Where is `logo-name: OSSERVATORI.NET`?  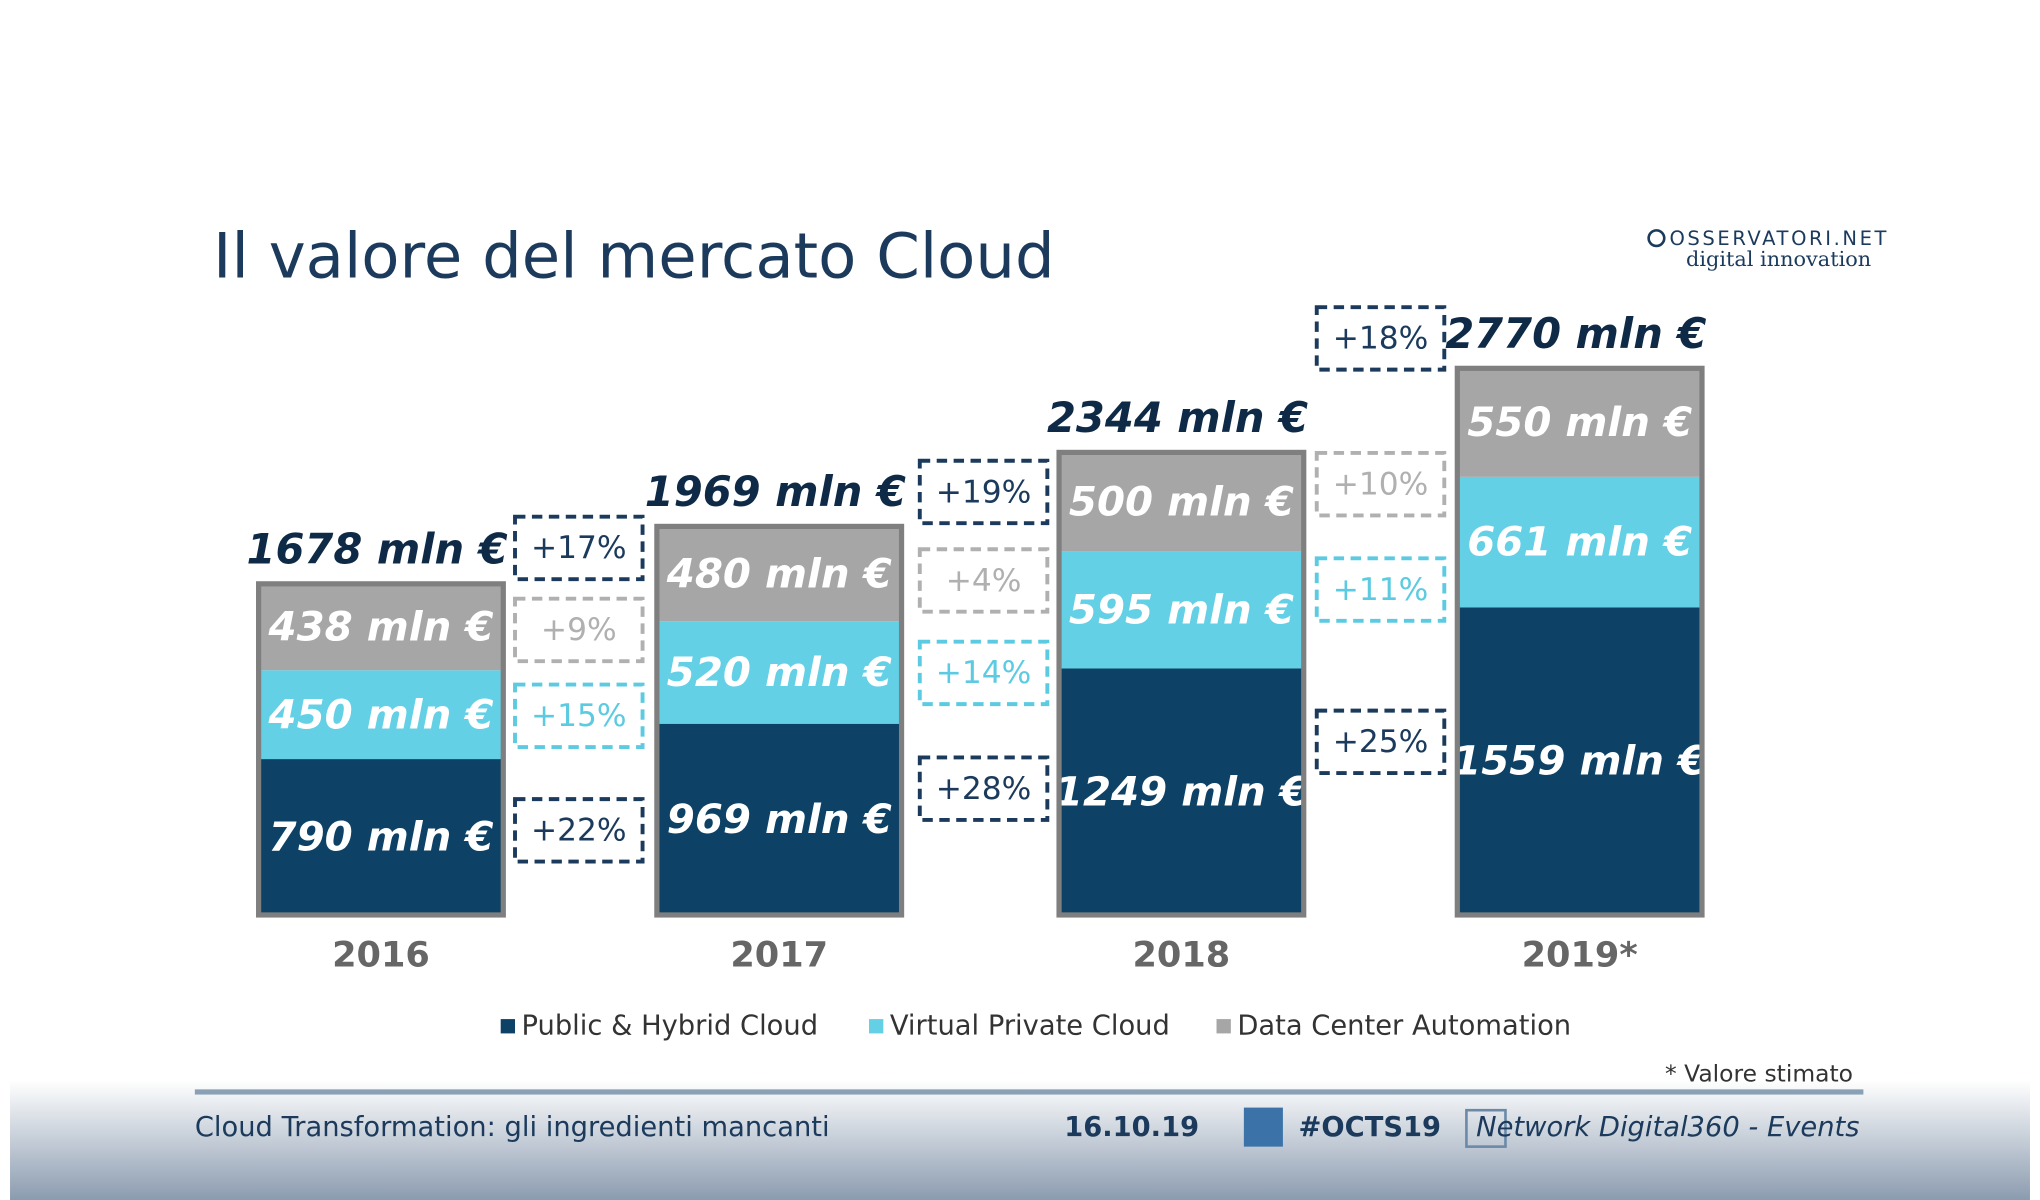 logo-name: OSSERVATORI.NET is located at coordinates (1779, 238).